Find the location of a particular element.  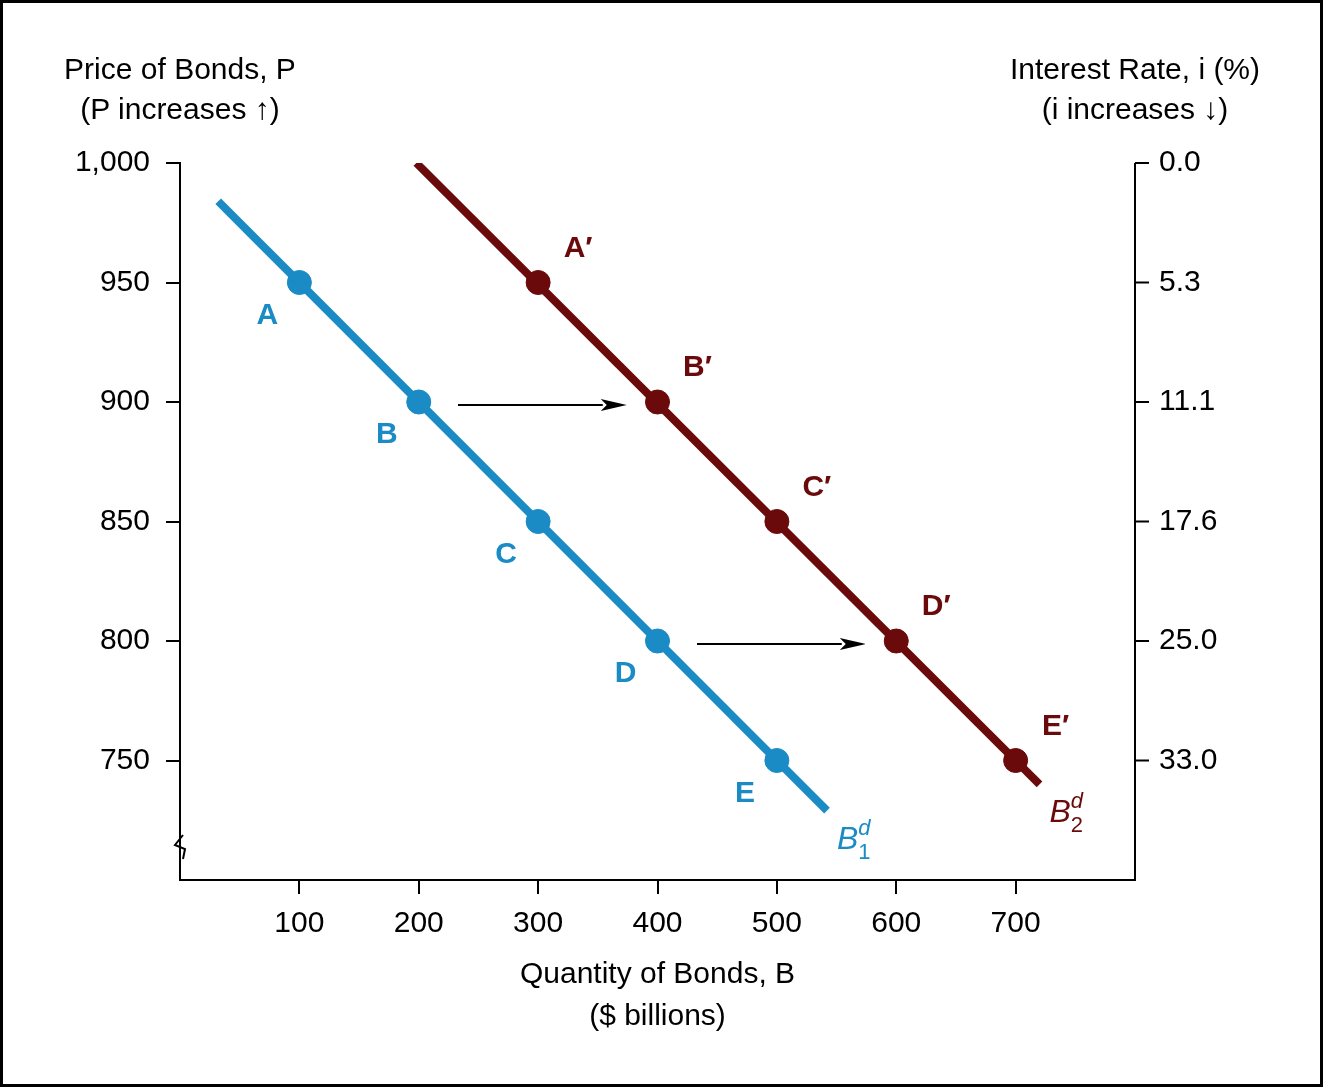

y2-axis-title: Interest Rate, i (%) (i increases ↓) is located at coordinates (1135, 89).